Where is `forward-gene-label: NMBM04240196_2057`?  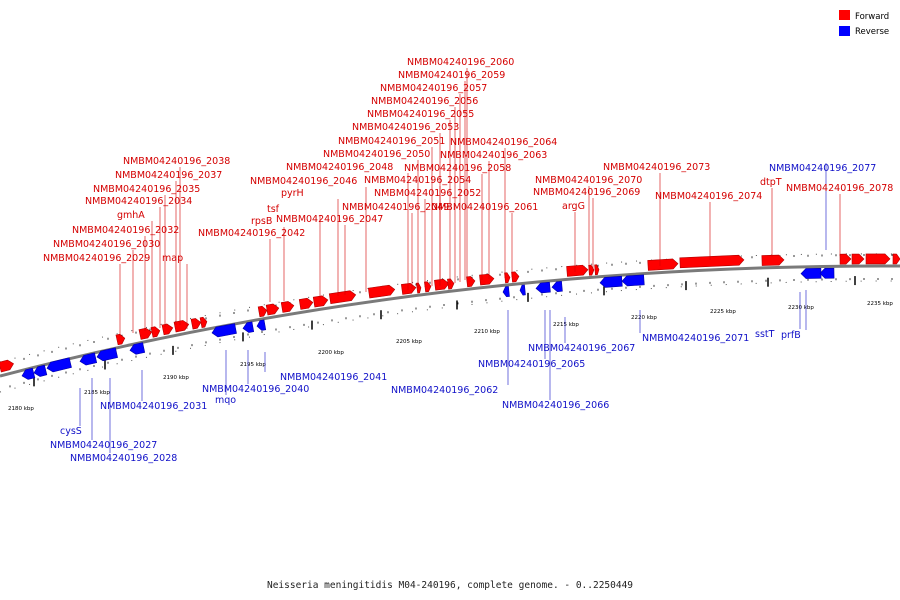 forward-gene-label: NMBM04240196_2057 is located at coordinates (433, 88).